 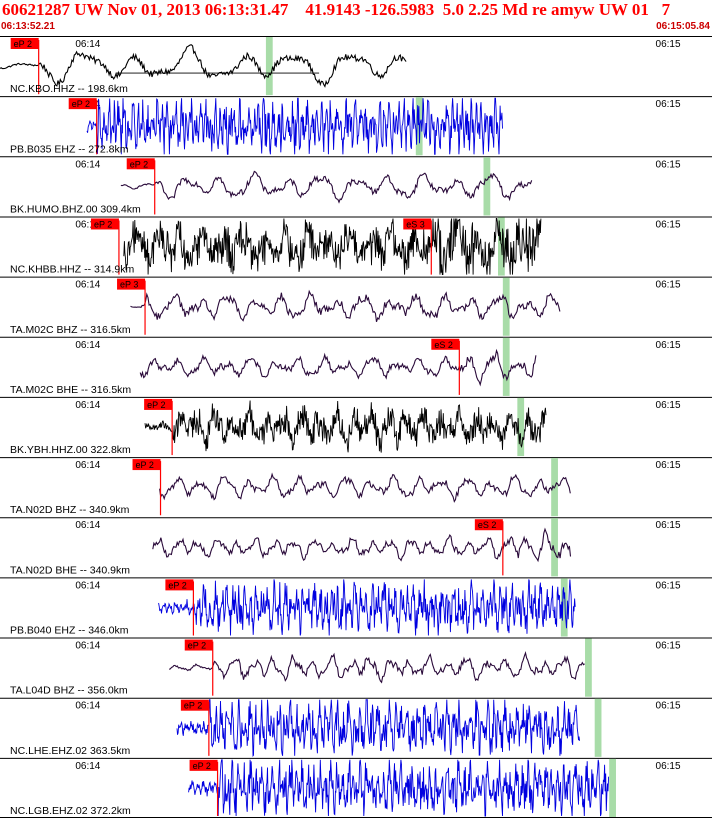 I want to click on station-label: PB.B035 EHZ -- 272.8km, so click(x=69, y=149).